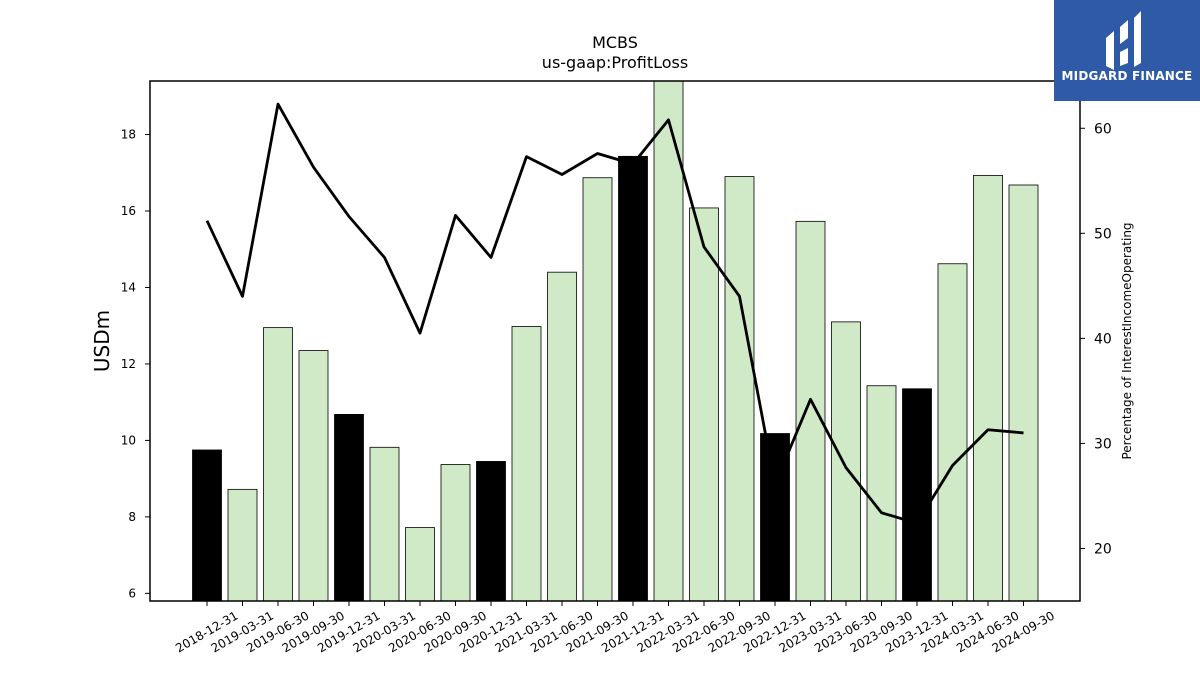  I want to click on logo-text: MIDGARD FINANCE, so click(1127, 76).